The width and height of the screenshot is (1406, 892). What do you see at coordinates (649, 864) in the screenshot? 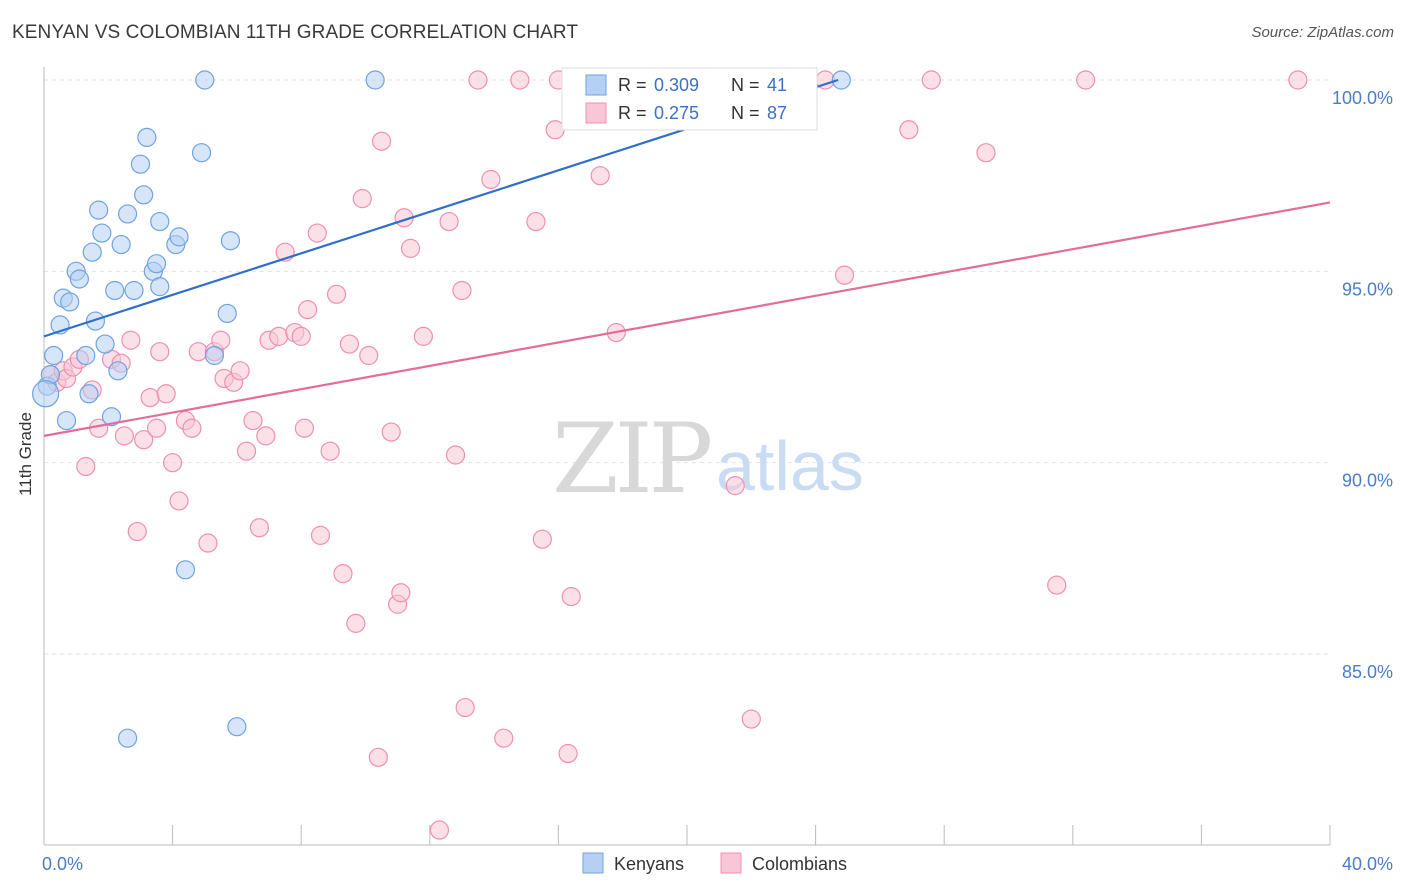
I see `kenyans-legend-label: Kenyans` at bounding box center [649, 864].